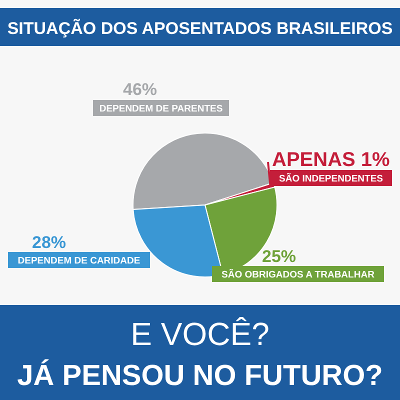  Describe the element at coordinates (331, 160) in the screenshot. I see `data-label: APENAS 1%` at that location.